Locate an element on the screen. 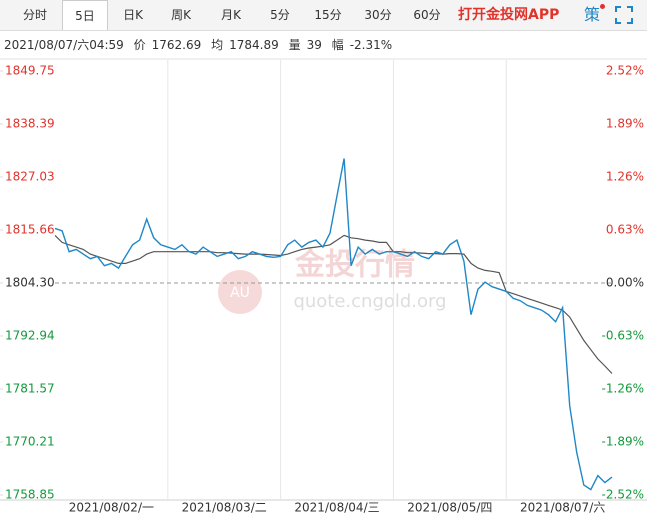 This screenshot has height=515, width=647. y-tick-label: 1815.66 is located at coordinates (30, 230).